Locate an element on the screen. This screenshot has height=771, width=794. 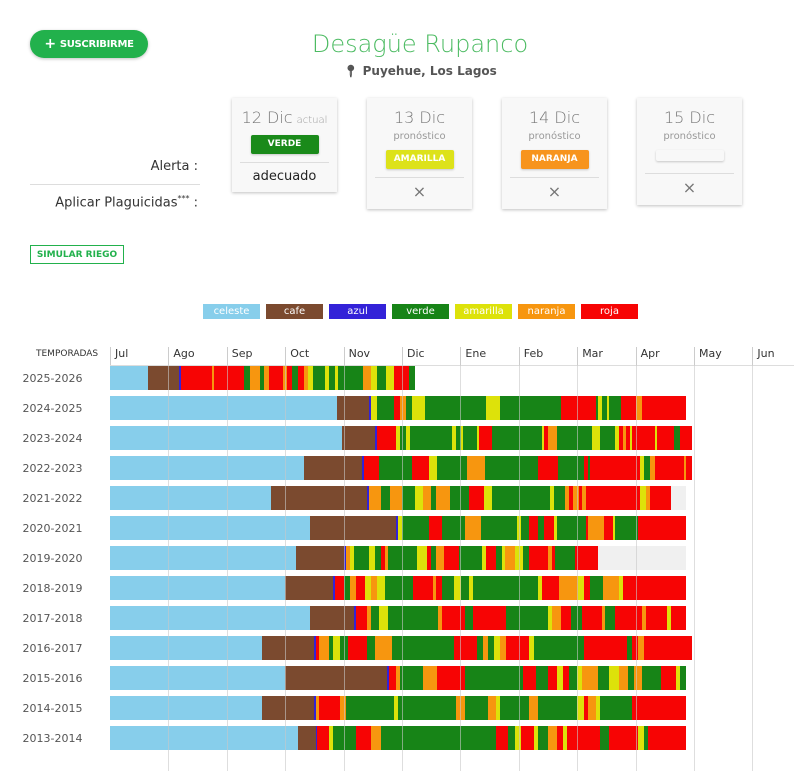
month-tick-label: Nov is located at coordinates (356, 356).